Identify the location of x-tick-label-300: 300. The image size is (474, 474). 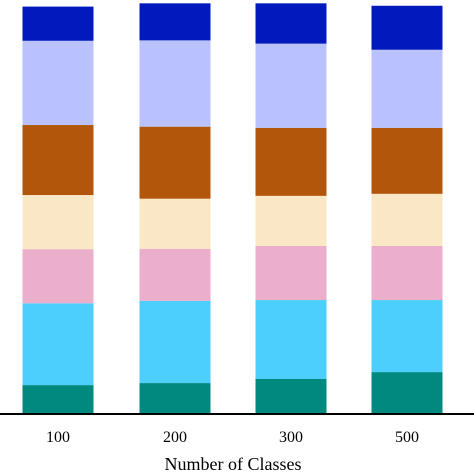
(291, 437).